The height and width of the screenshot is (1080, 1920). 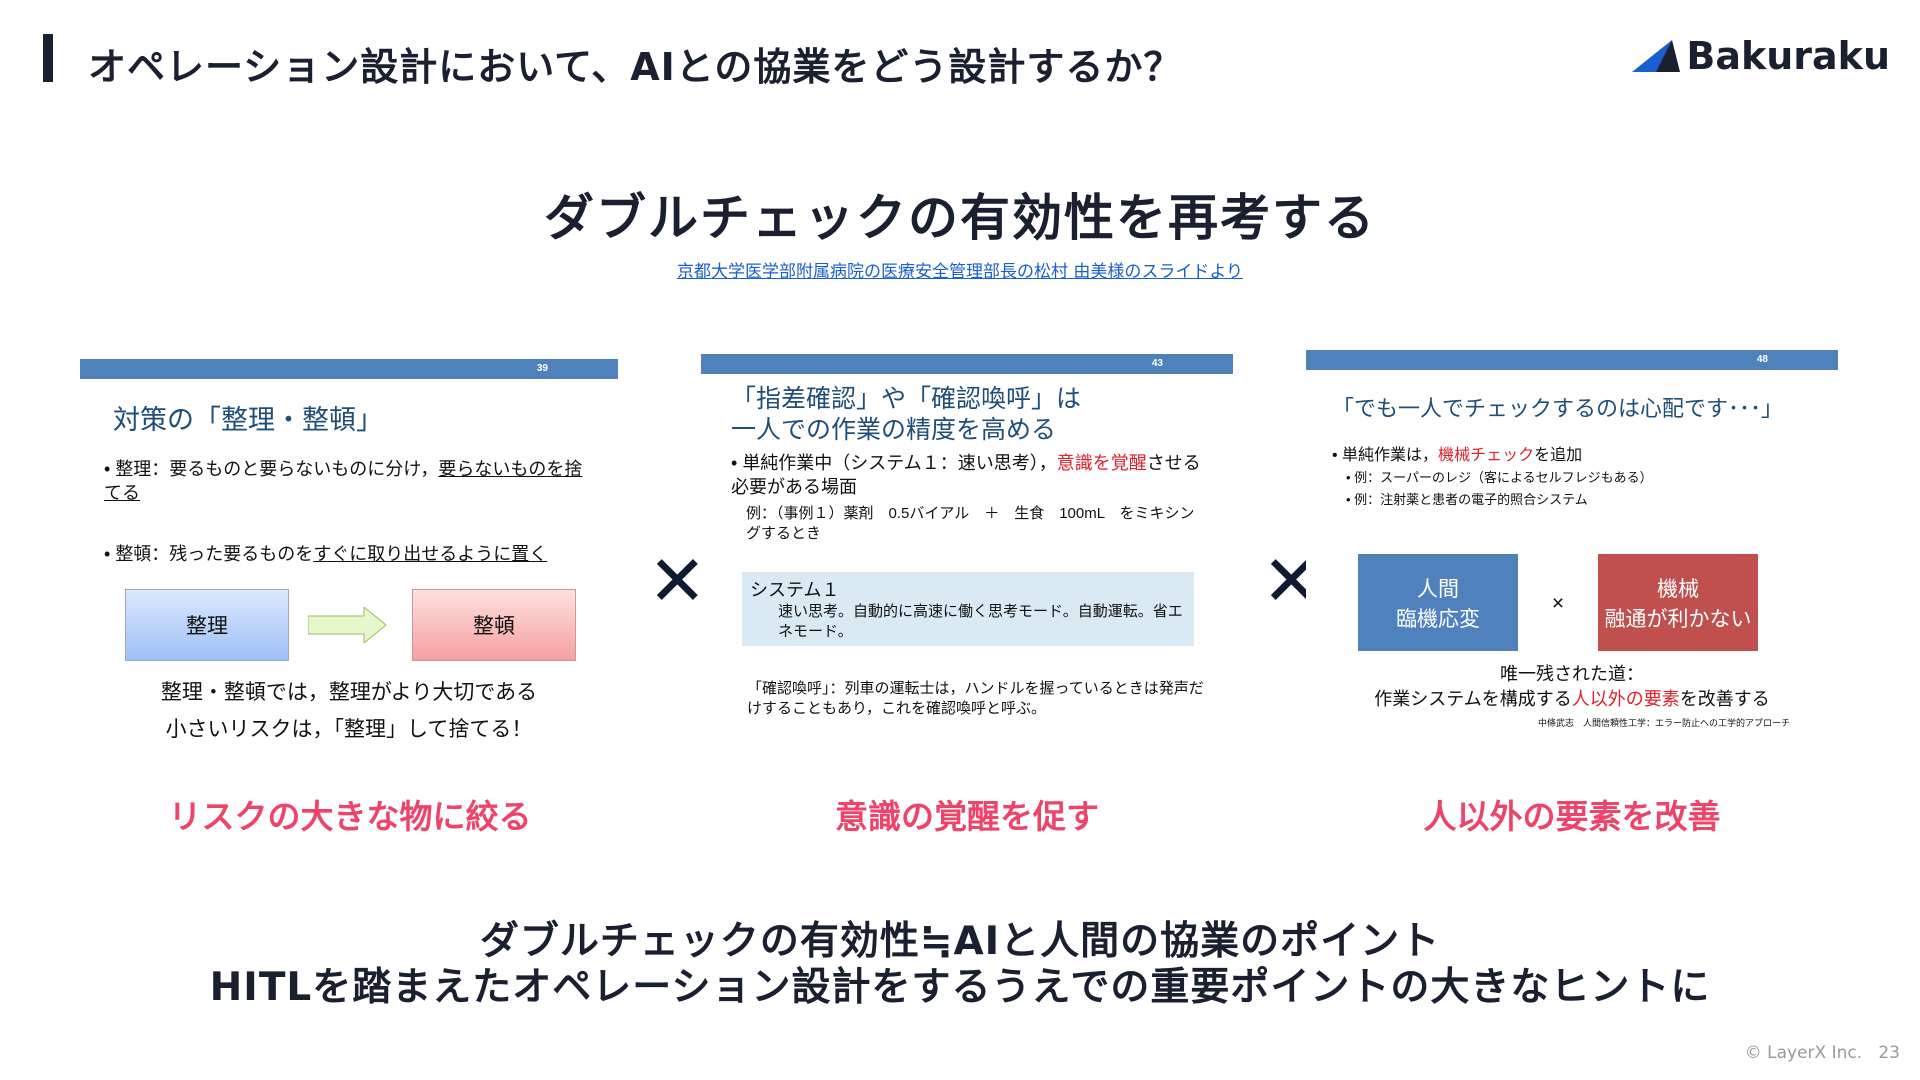 What do you see at coordinates (347, 625) in the screenshot?
I see `right-arrow-icon` at bounding box center [347, 625].